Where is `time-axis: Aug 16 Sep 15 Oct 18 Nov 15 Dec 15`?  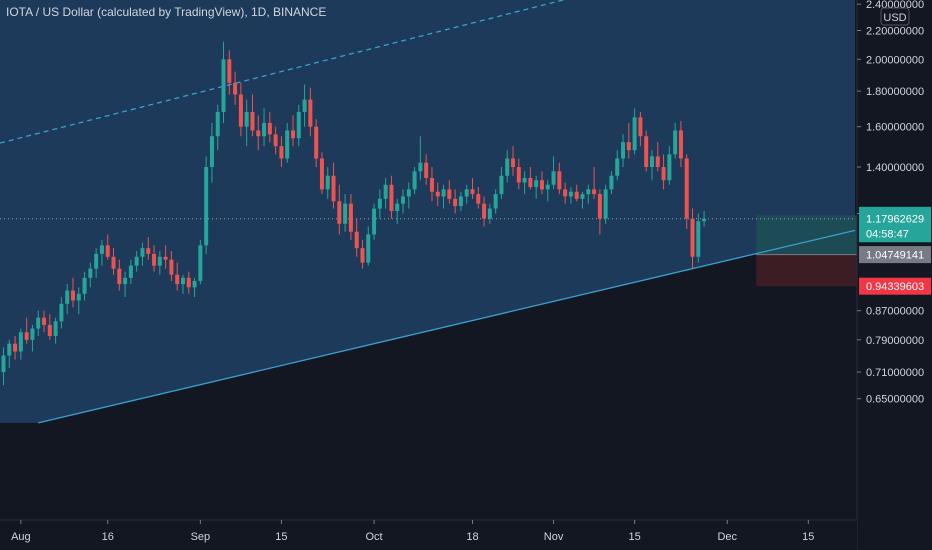 time-axis: Aug 16 Sep 15 Oct 18 Nov 15 Dec 15 is located at coordinates (428, 534).